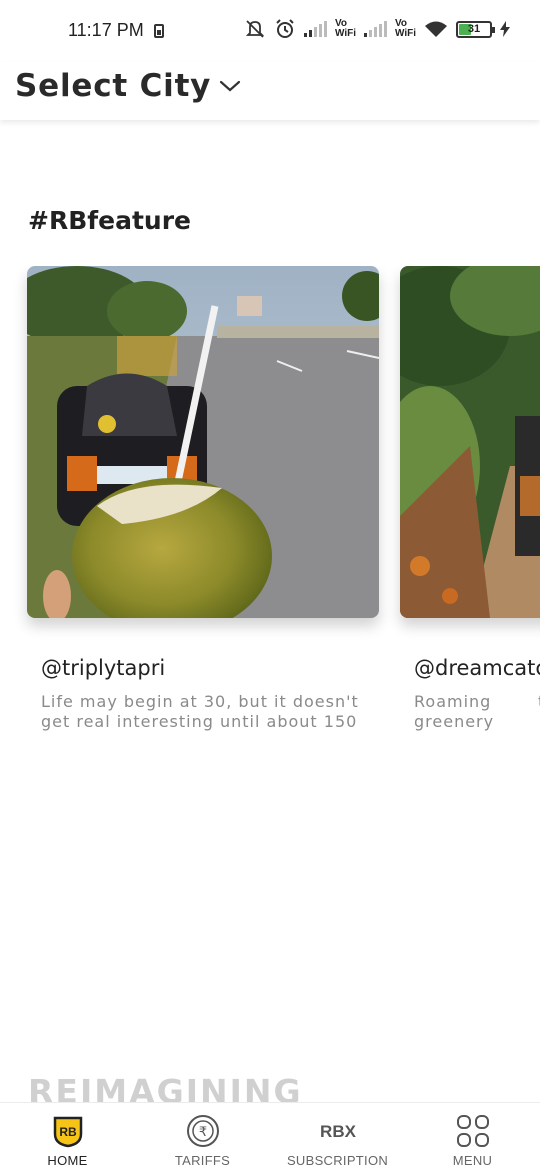 The image size is (540, 1170). What do you see at coordinates (159, 31) in the screenshot?
I see `battery-saver-icon` at bounding box center [159, 31].